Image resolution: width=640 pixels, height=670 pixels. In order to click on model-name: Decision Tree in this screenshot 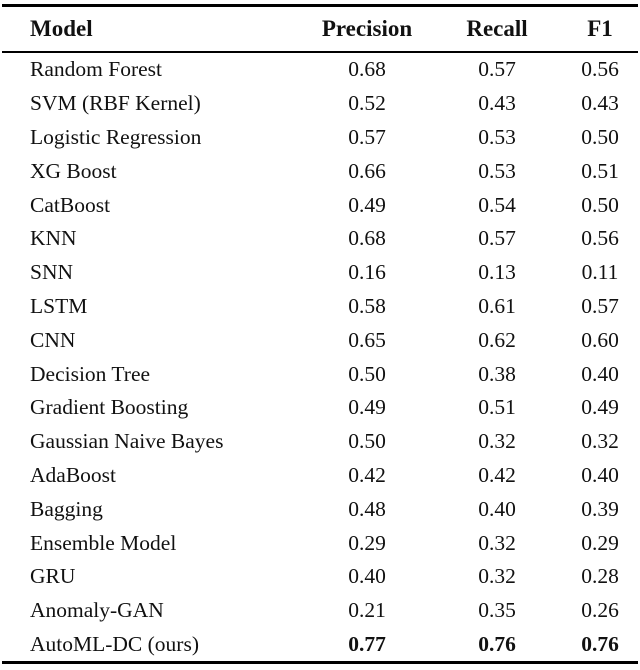, I will do `click(90, 373)`.